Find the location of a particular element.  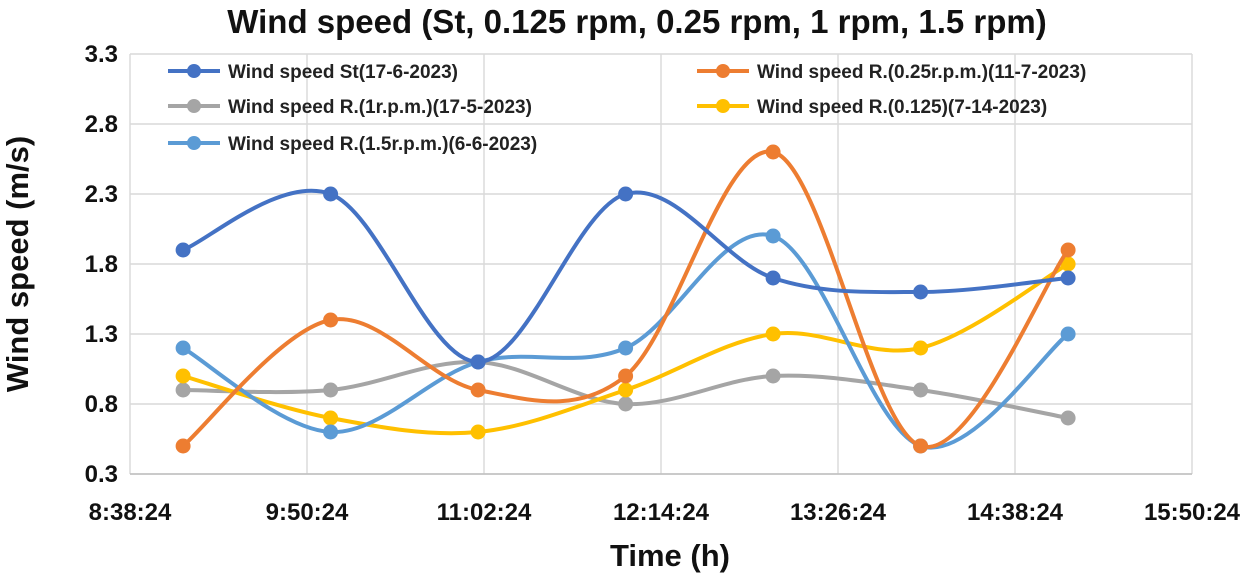

legend-label: Wind speed R.(1r.p.m.)(17-5-2023) is located at coordinates (380, 107).